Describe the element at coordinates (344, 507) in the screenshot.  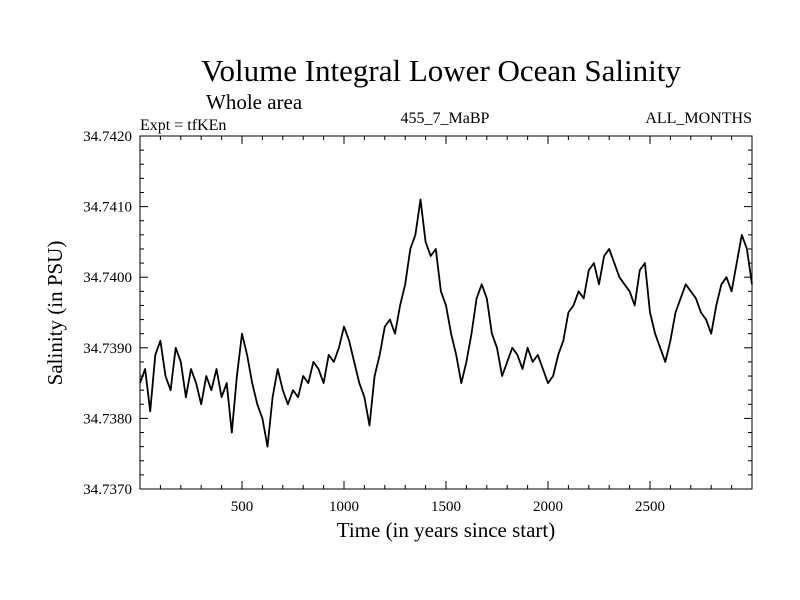
I see `x-tick-label: 1000` at that location.